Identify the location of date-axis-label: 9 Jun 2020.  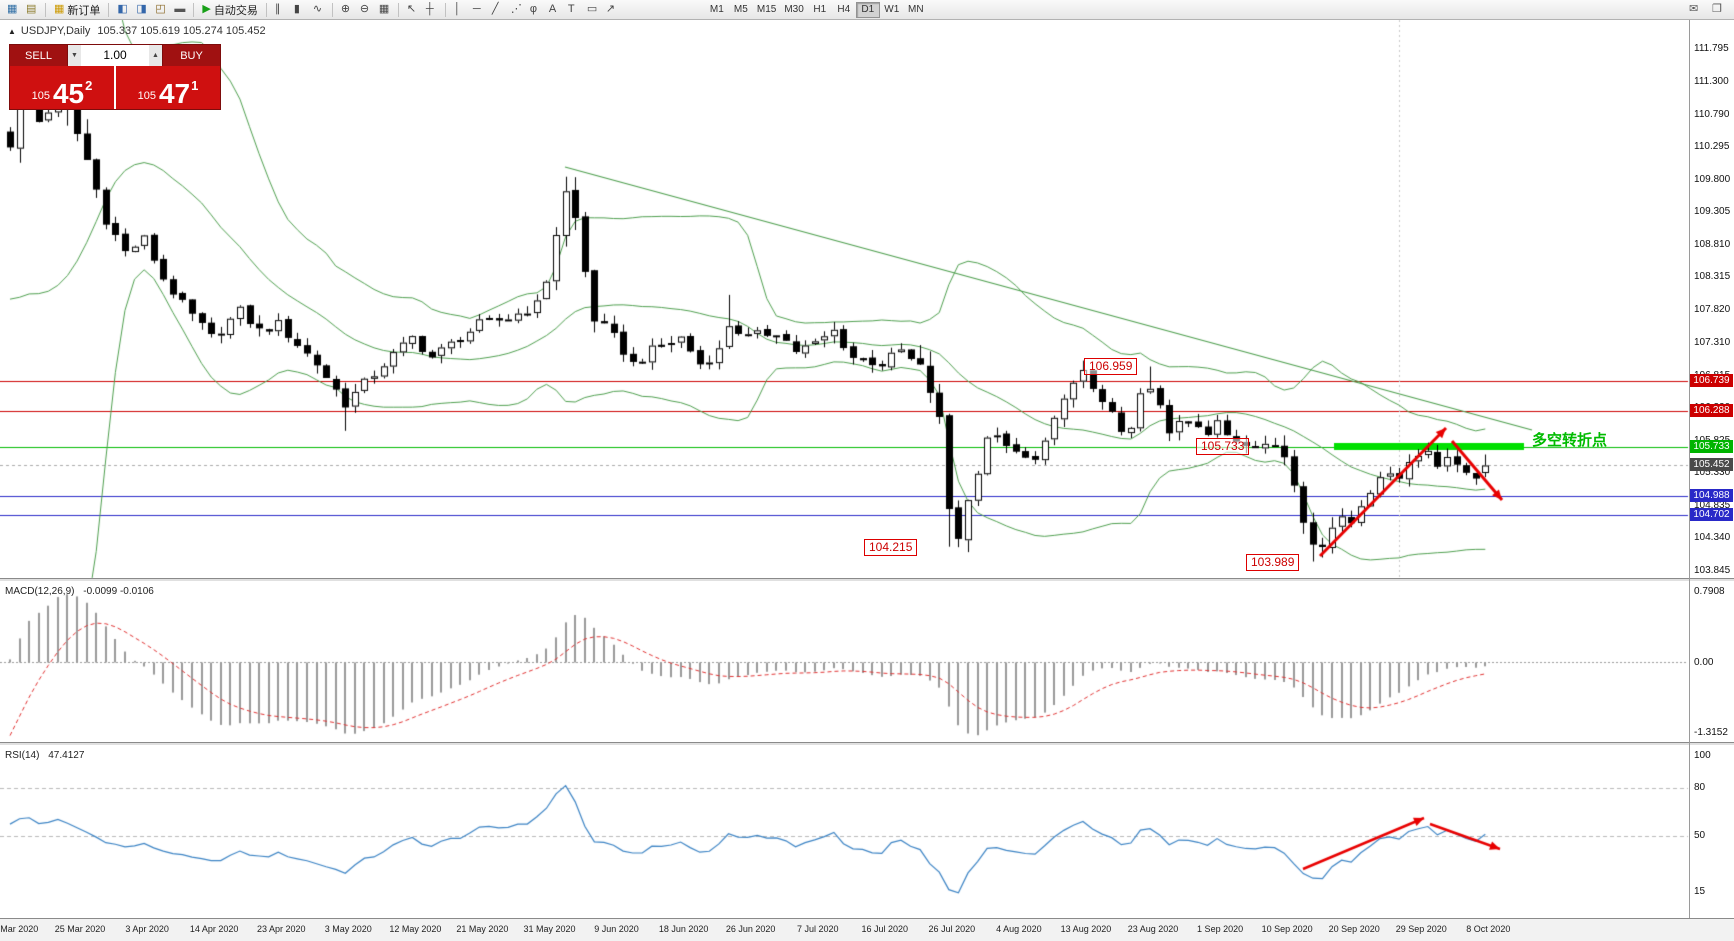
(616, 929).